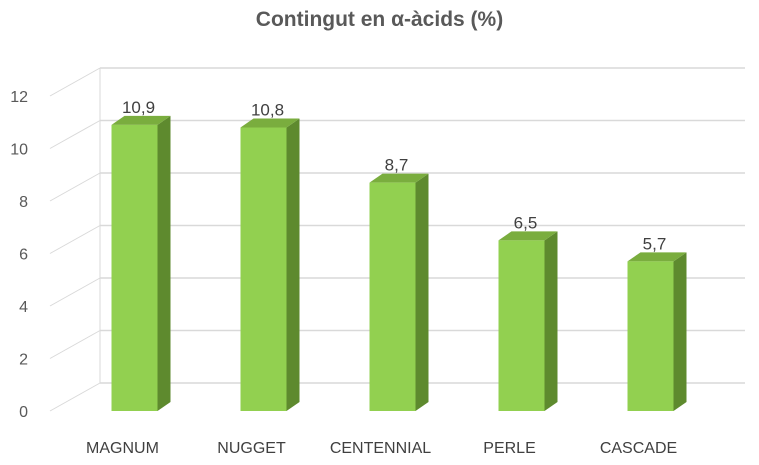 This screenshot has height=465, width=759. Describe the element at coordinates (380, 448) in the screenshot. I see `x-category-label: CENTENNIAL` at that location.